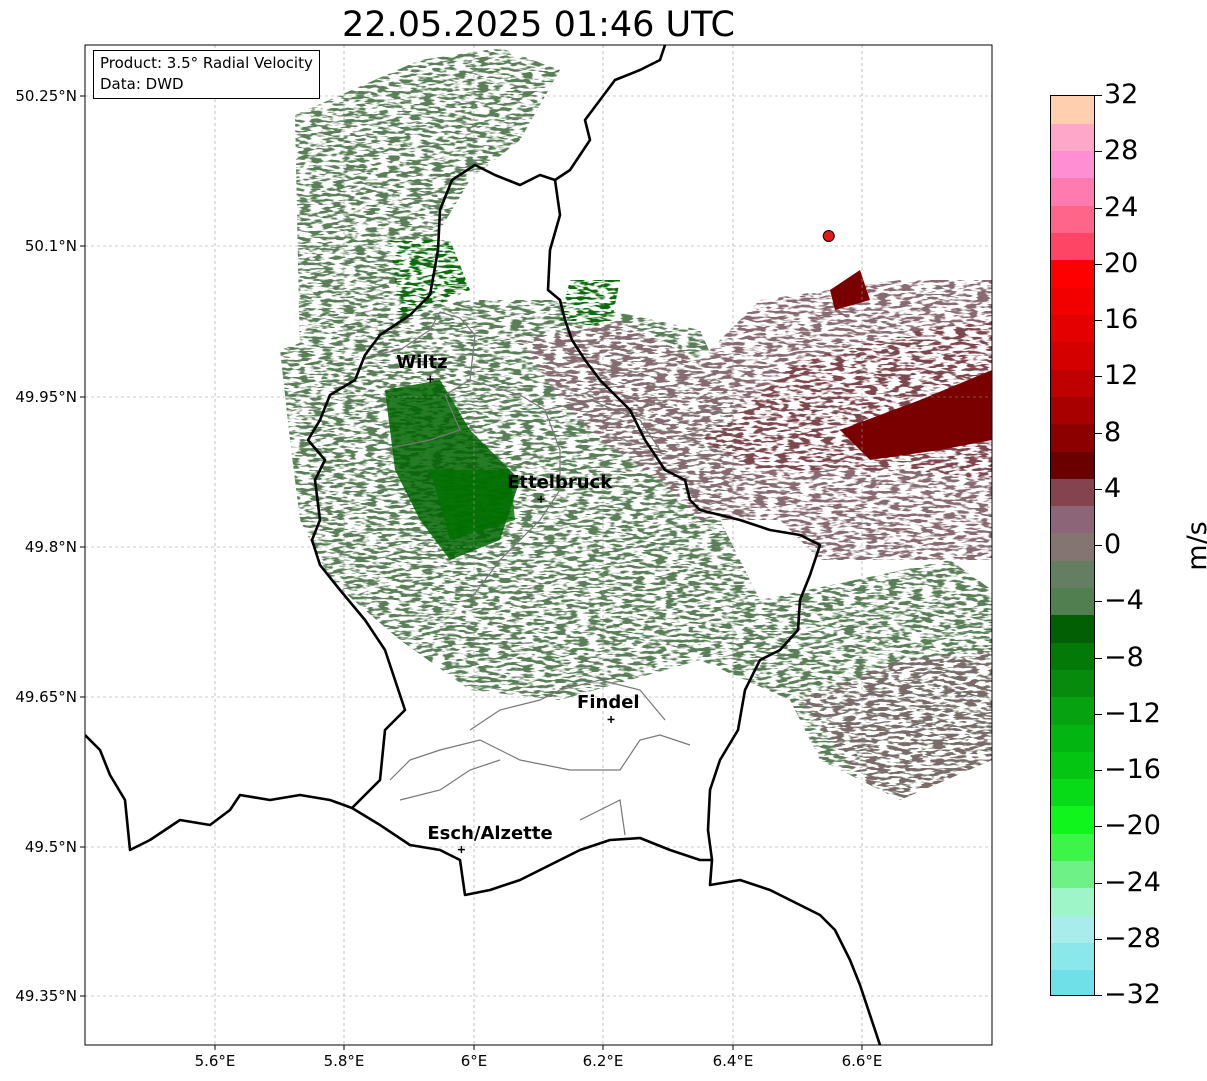  What do you see at coordinates (46, 996) in the screenshot?
I see `lat-label: 49.35°N` at bounding box center [46, 996].